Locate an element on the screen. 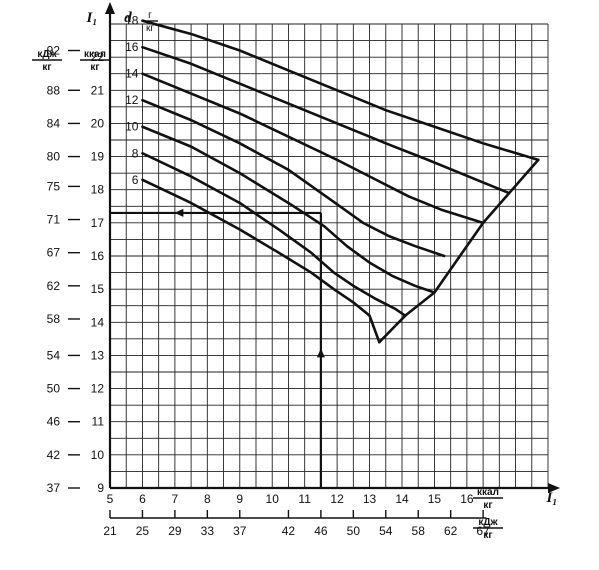 The height and width of the screenshot is (570, 599). y-tick-label: 15 is located at coordinates (98, 289).